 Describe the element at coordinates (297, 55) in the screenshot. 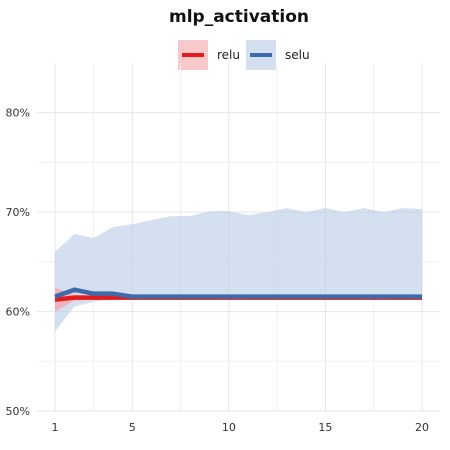

I see `legend-label-selu: selu` at that location.